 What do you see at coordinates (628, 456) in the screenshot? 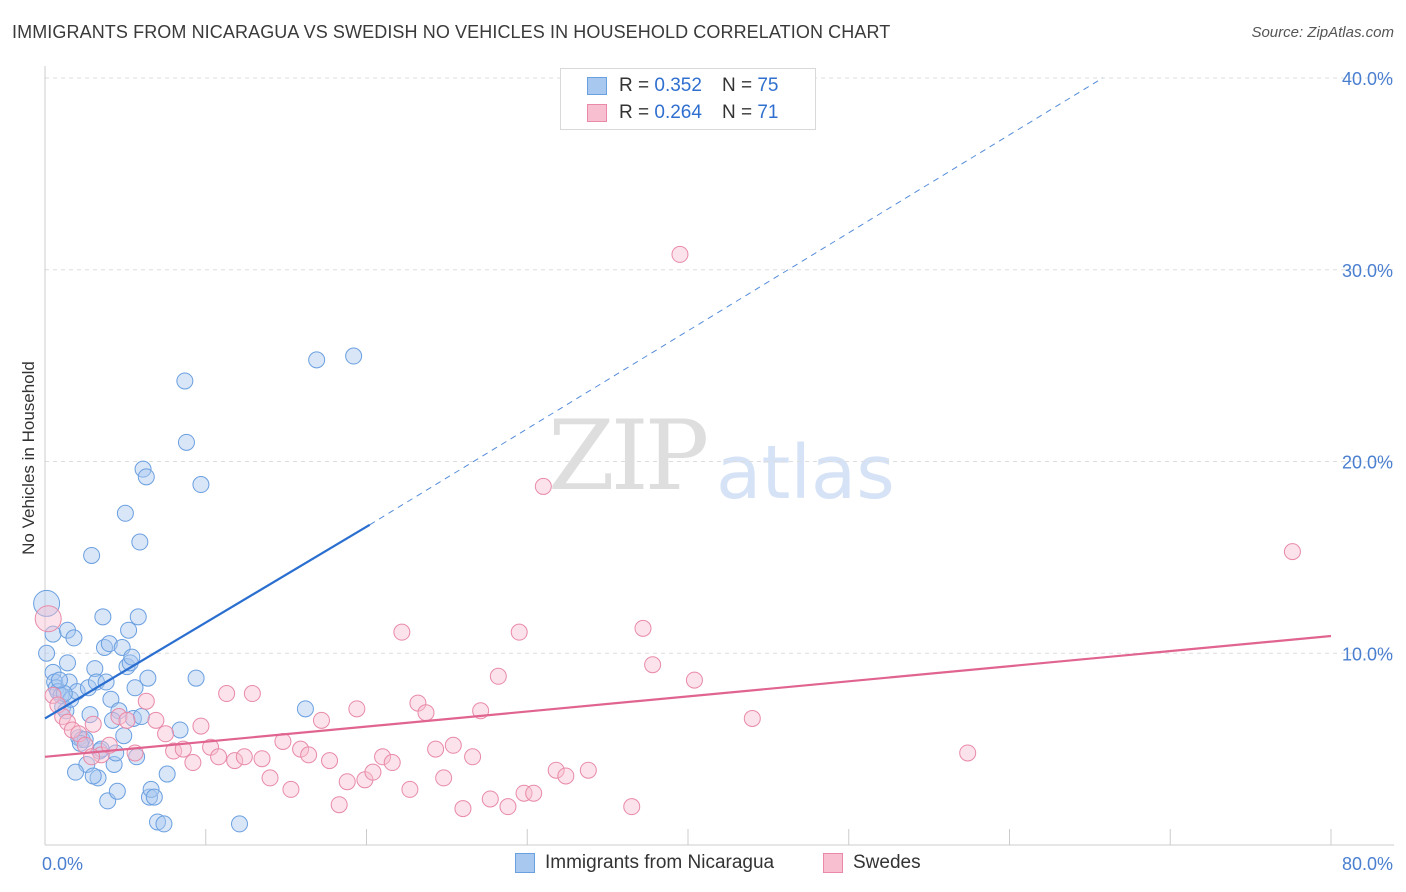
I see `watermark-zip: ZIP` at bounding box center [628, 456].